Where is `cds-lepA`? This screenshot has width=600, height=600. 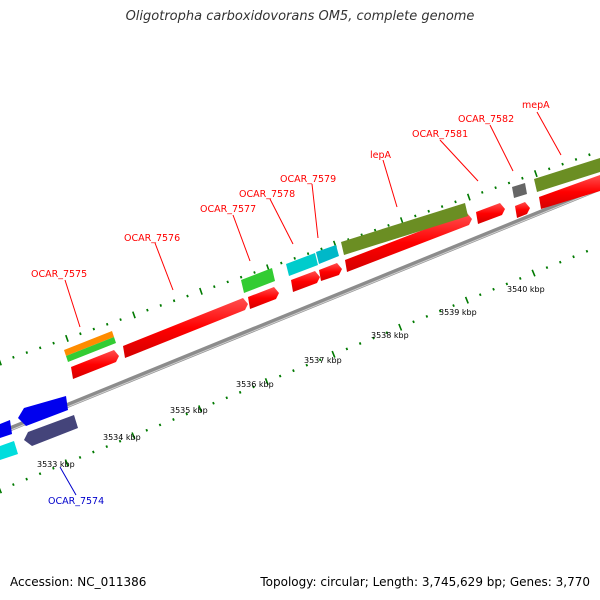
cds-lepA is located at coordinates (408, 242).